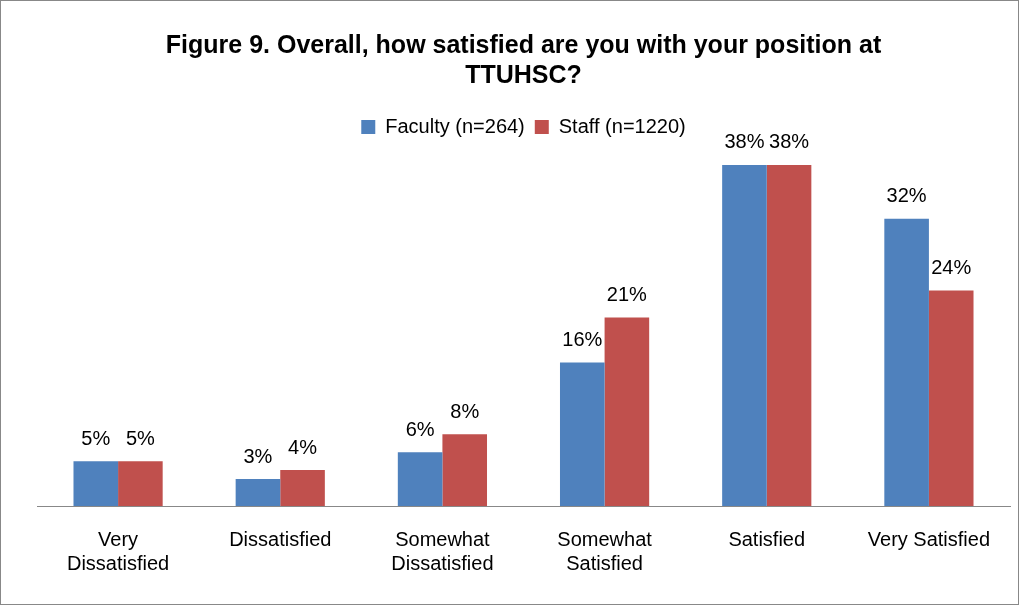  I want to click on chart-title: Figure 9. Overall, how satisfied are you with your position at TTUHSC?, so click(523, 58).